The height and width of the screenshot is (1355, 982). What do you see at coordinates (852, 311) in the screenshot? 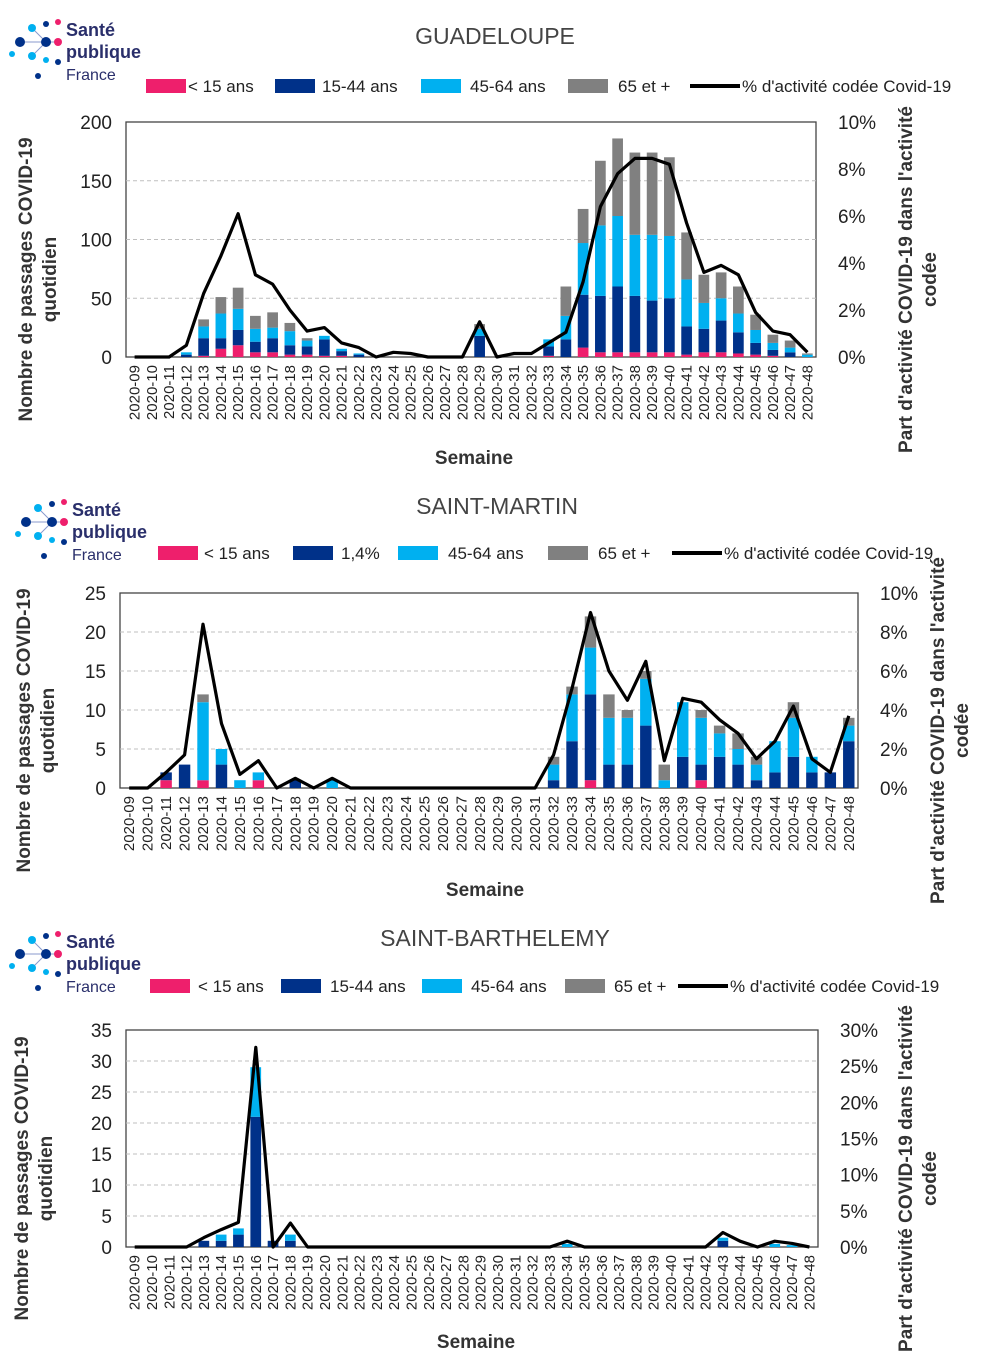
I see `y2-tick-label: 2%` at bounding box center [852, 311].